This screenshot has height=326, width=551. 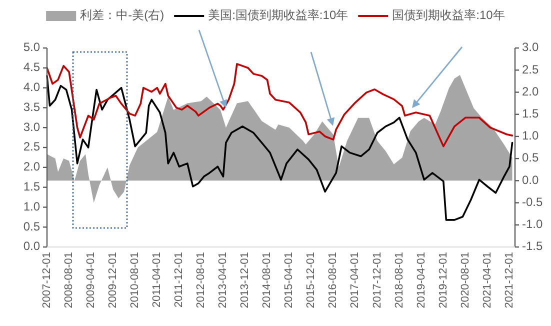 What do you see at coordinates (31, 226) in the screenshot?
I see `y-tick-label: 0.5` at bounding box center [31, 226].